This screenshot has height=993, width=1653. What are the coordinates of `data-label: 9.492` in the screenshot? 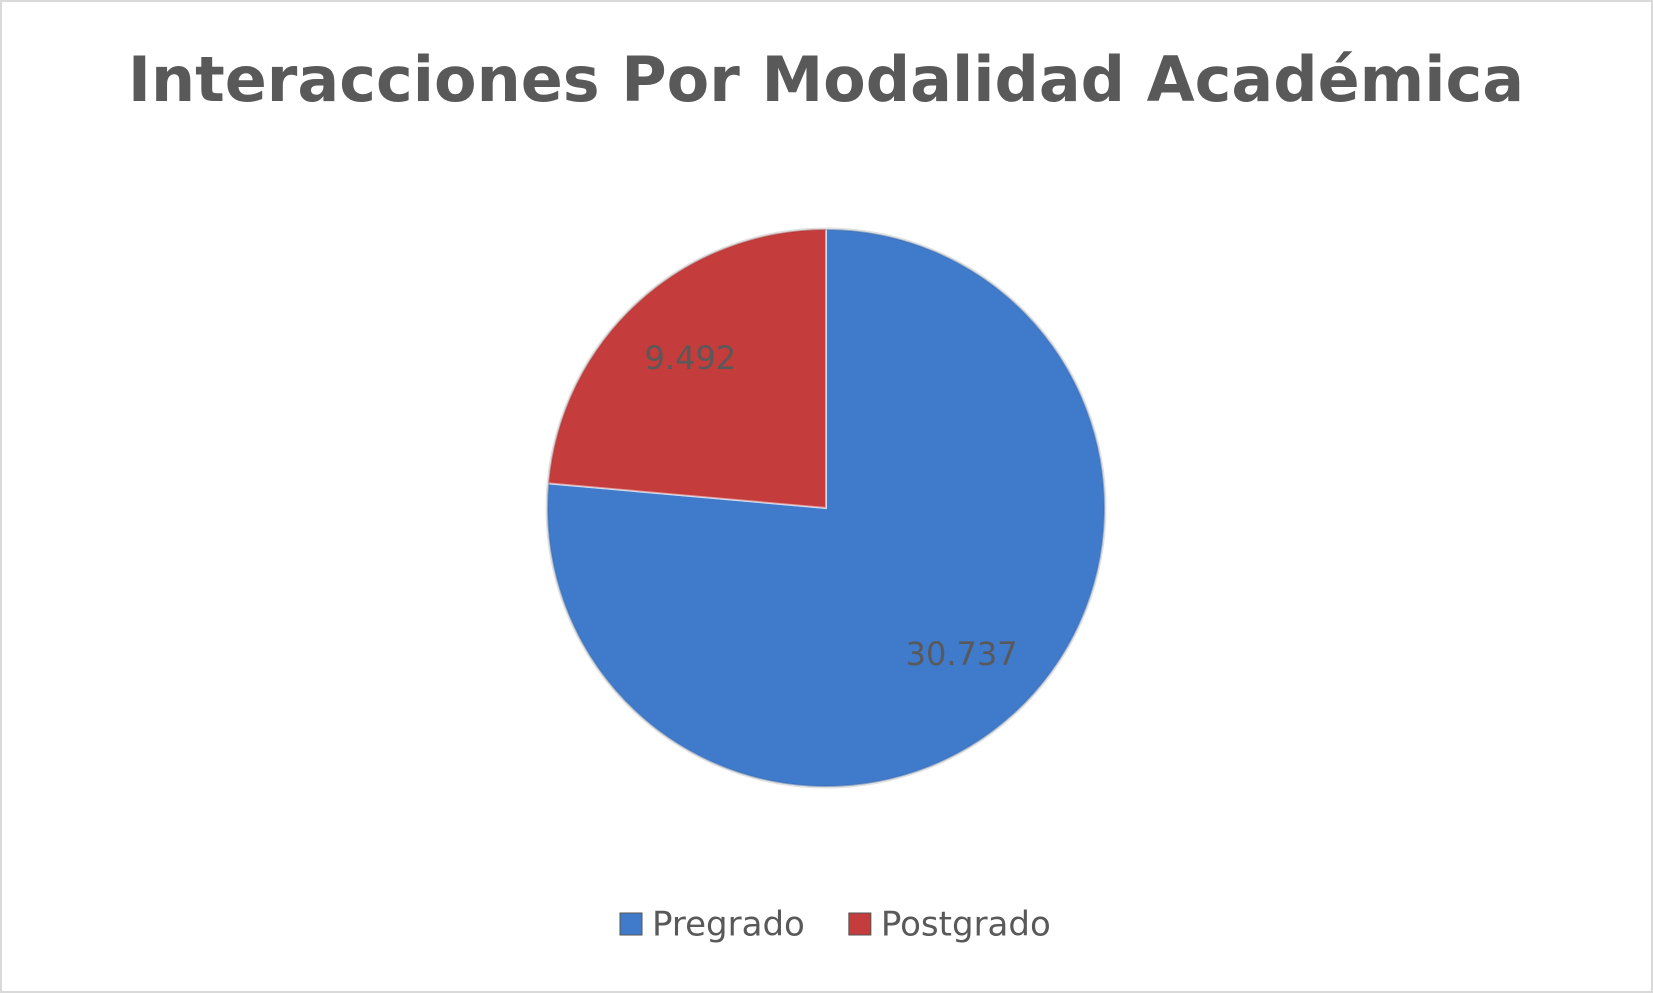 It's located at (691, 358).